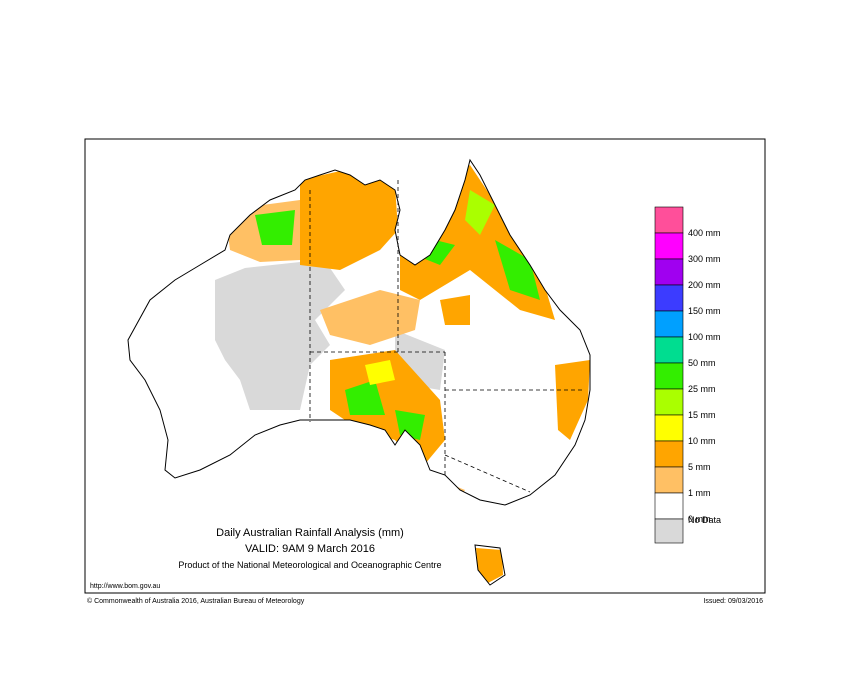 The height and width of the screenshot is (680, 850). What do you see at coordinates (702, 441) in the screenshot?
I see `legend-label: 10 mm` at bounding box center [702, 441].